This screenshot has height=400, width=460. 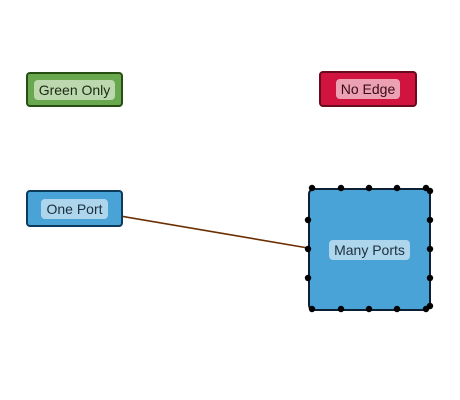 I want to click on node-green-only: Green Only, so click(x=74, y=89).